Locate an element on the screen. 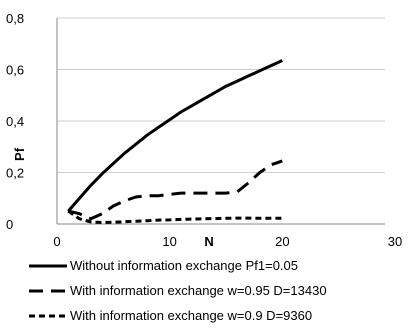  x-tick-label: 0 is located at coordinates (56, 241).